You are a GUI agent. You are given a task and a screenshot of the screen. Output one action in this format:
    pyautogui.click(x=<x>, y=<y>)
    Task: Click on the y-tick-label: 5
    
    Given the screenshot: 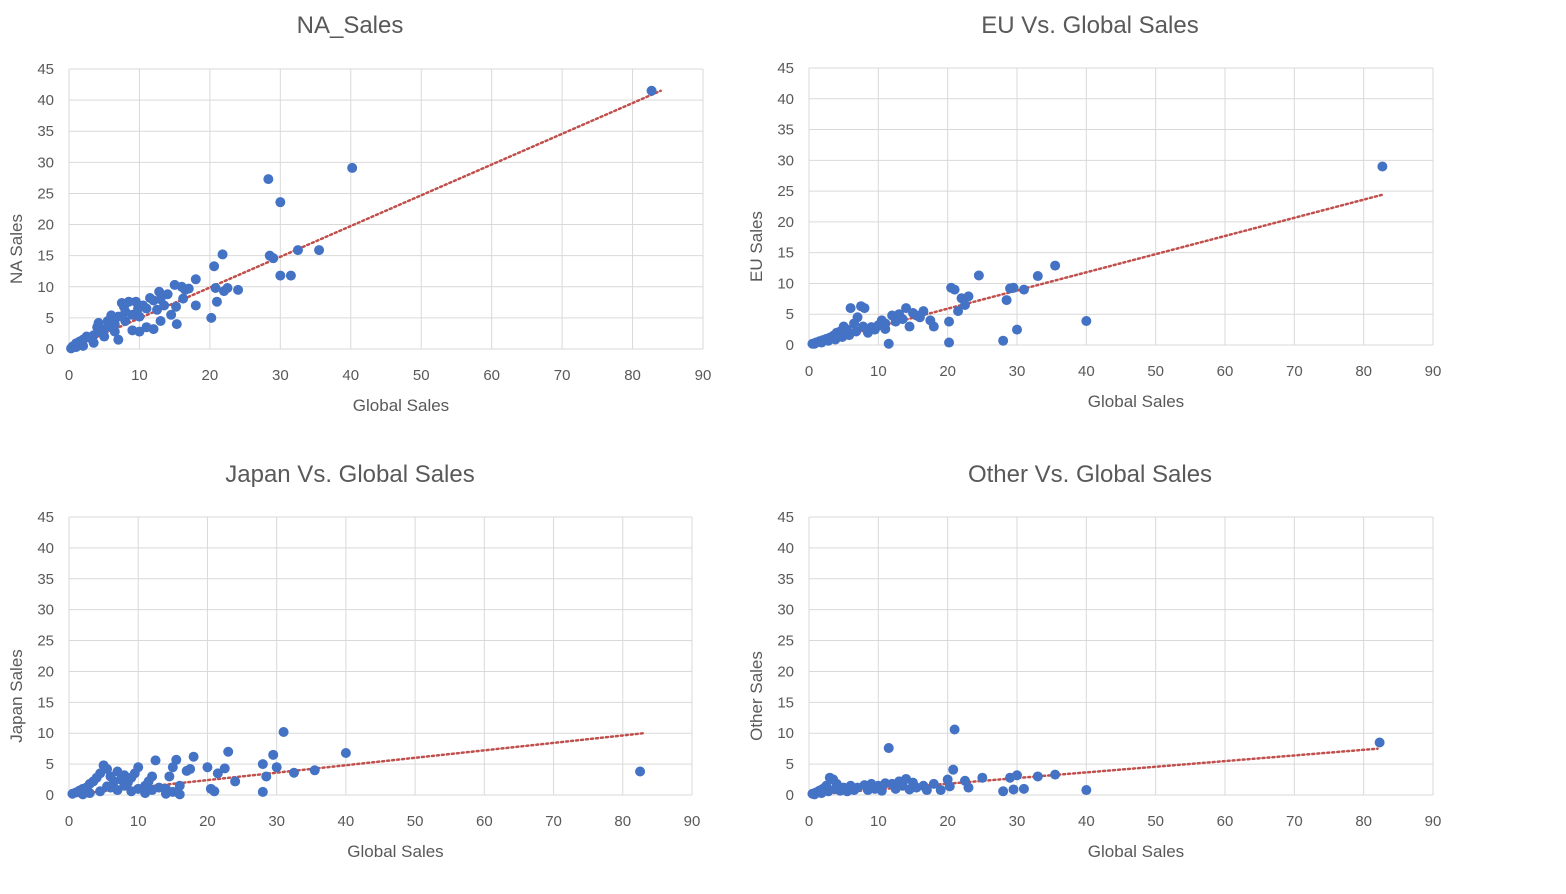 What is the action you would take?
    pyautogui.click(x=790, y=764)
    